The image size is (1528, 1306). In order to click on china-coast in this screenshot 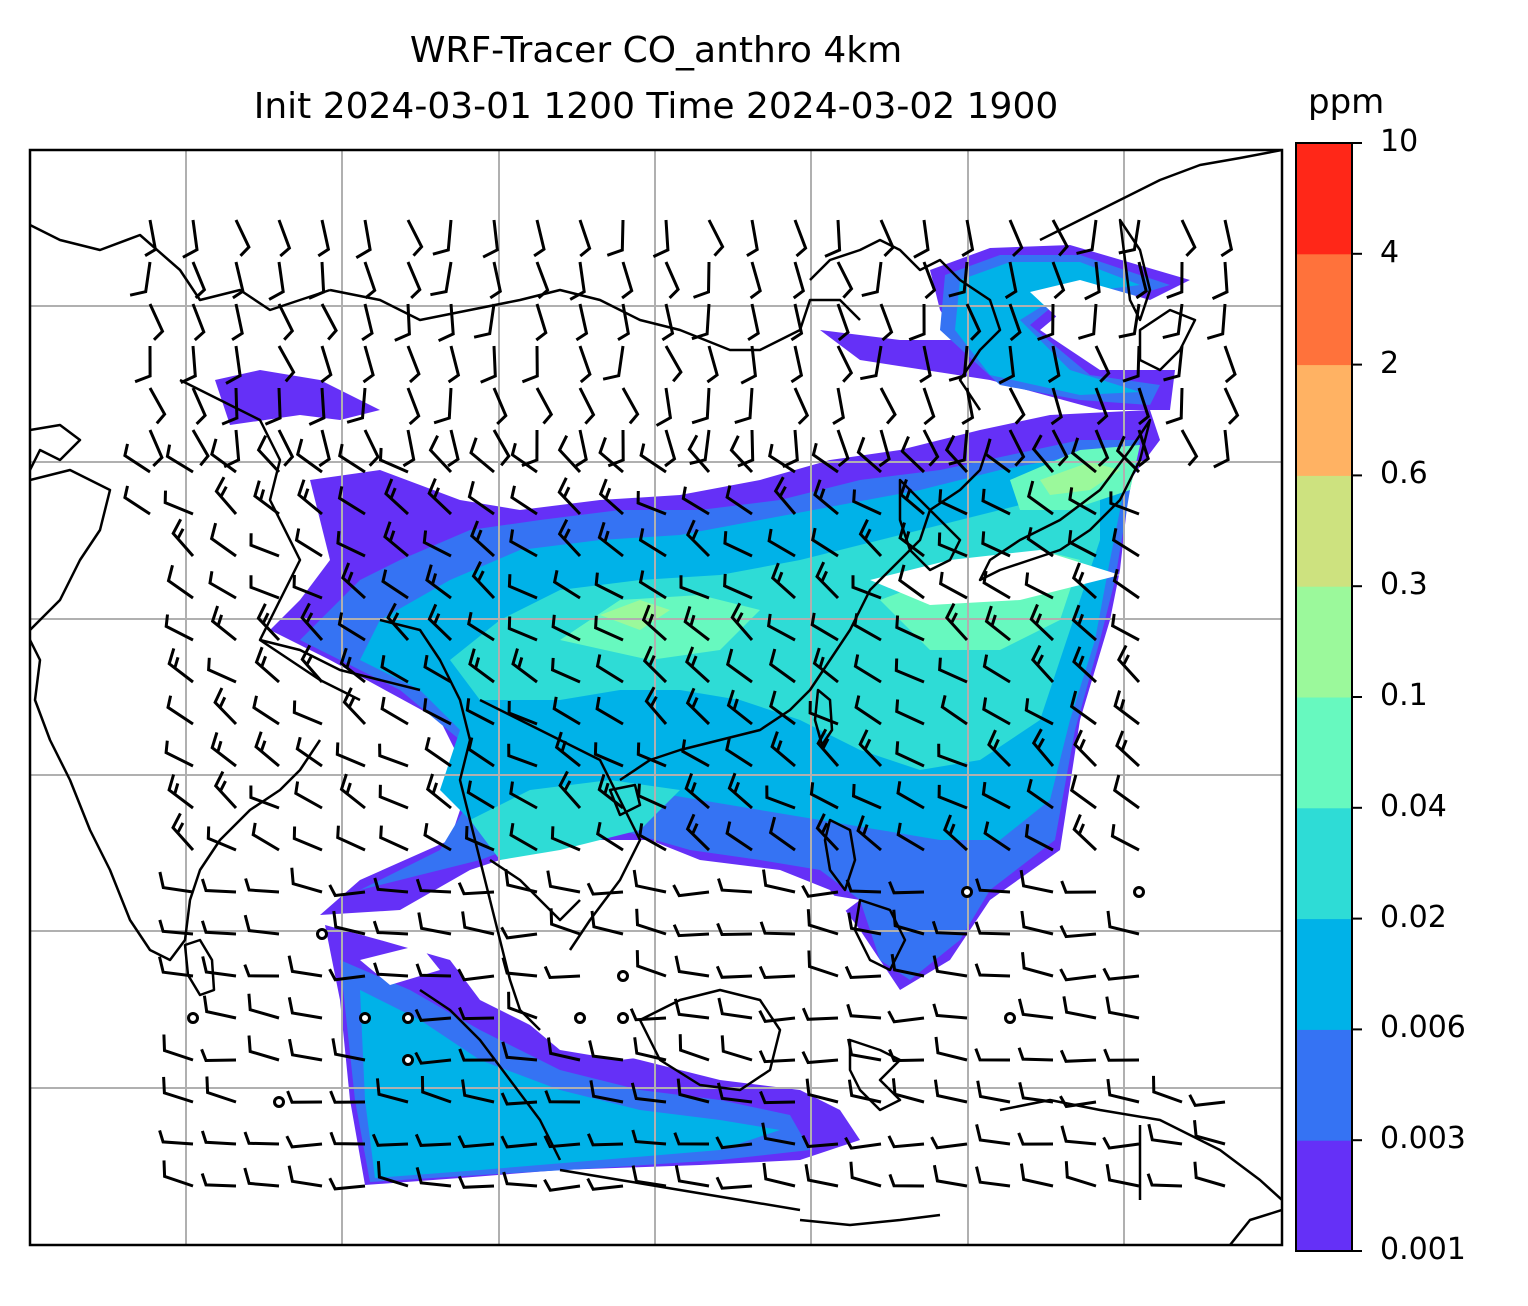, I will do `click(805, 610)`.